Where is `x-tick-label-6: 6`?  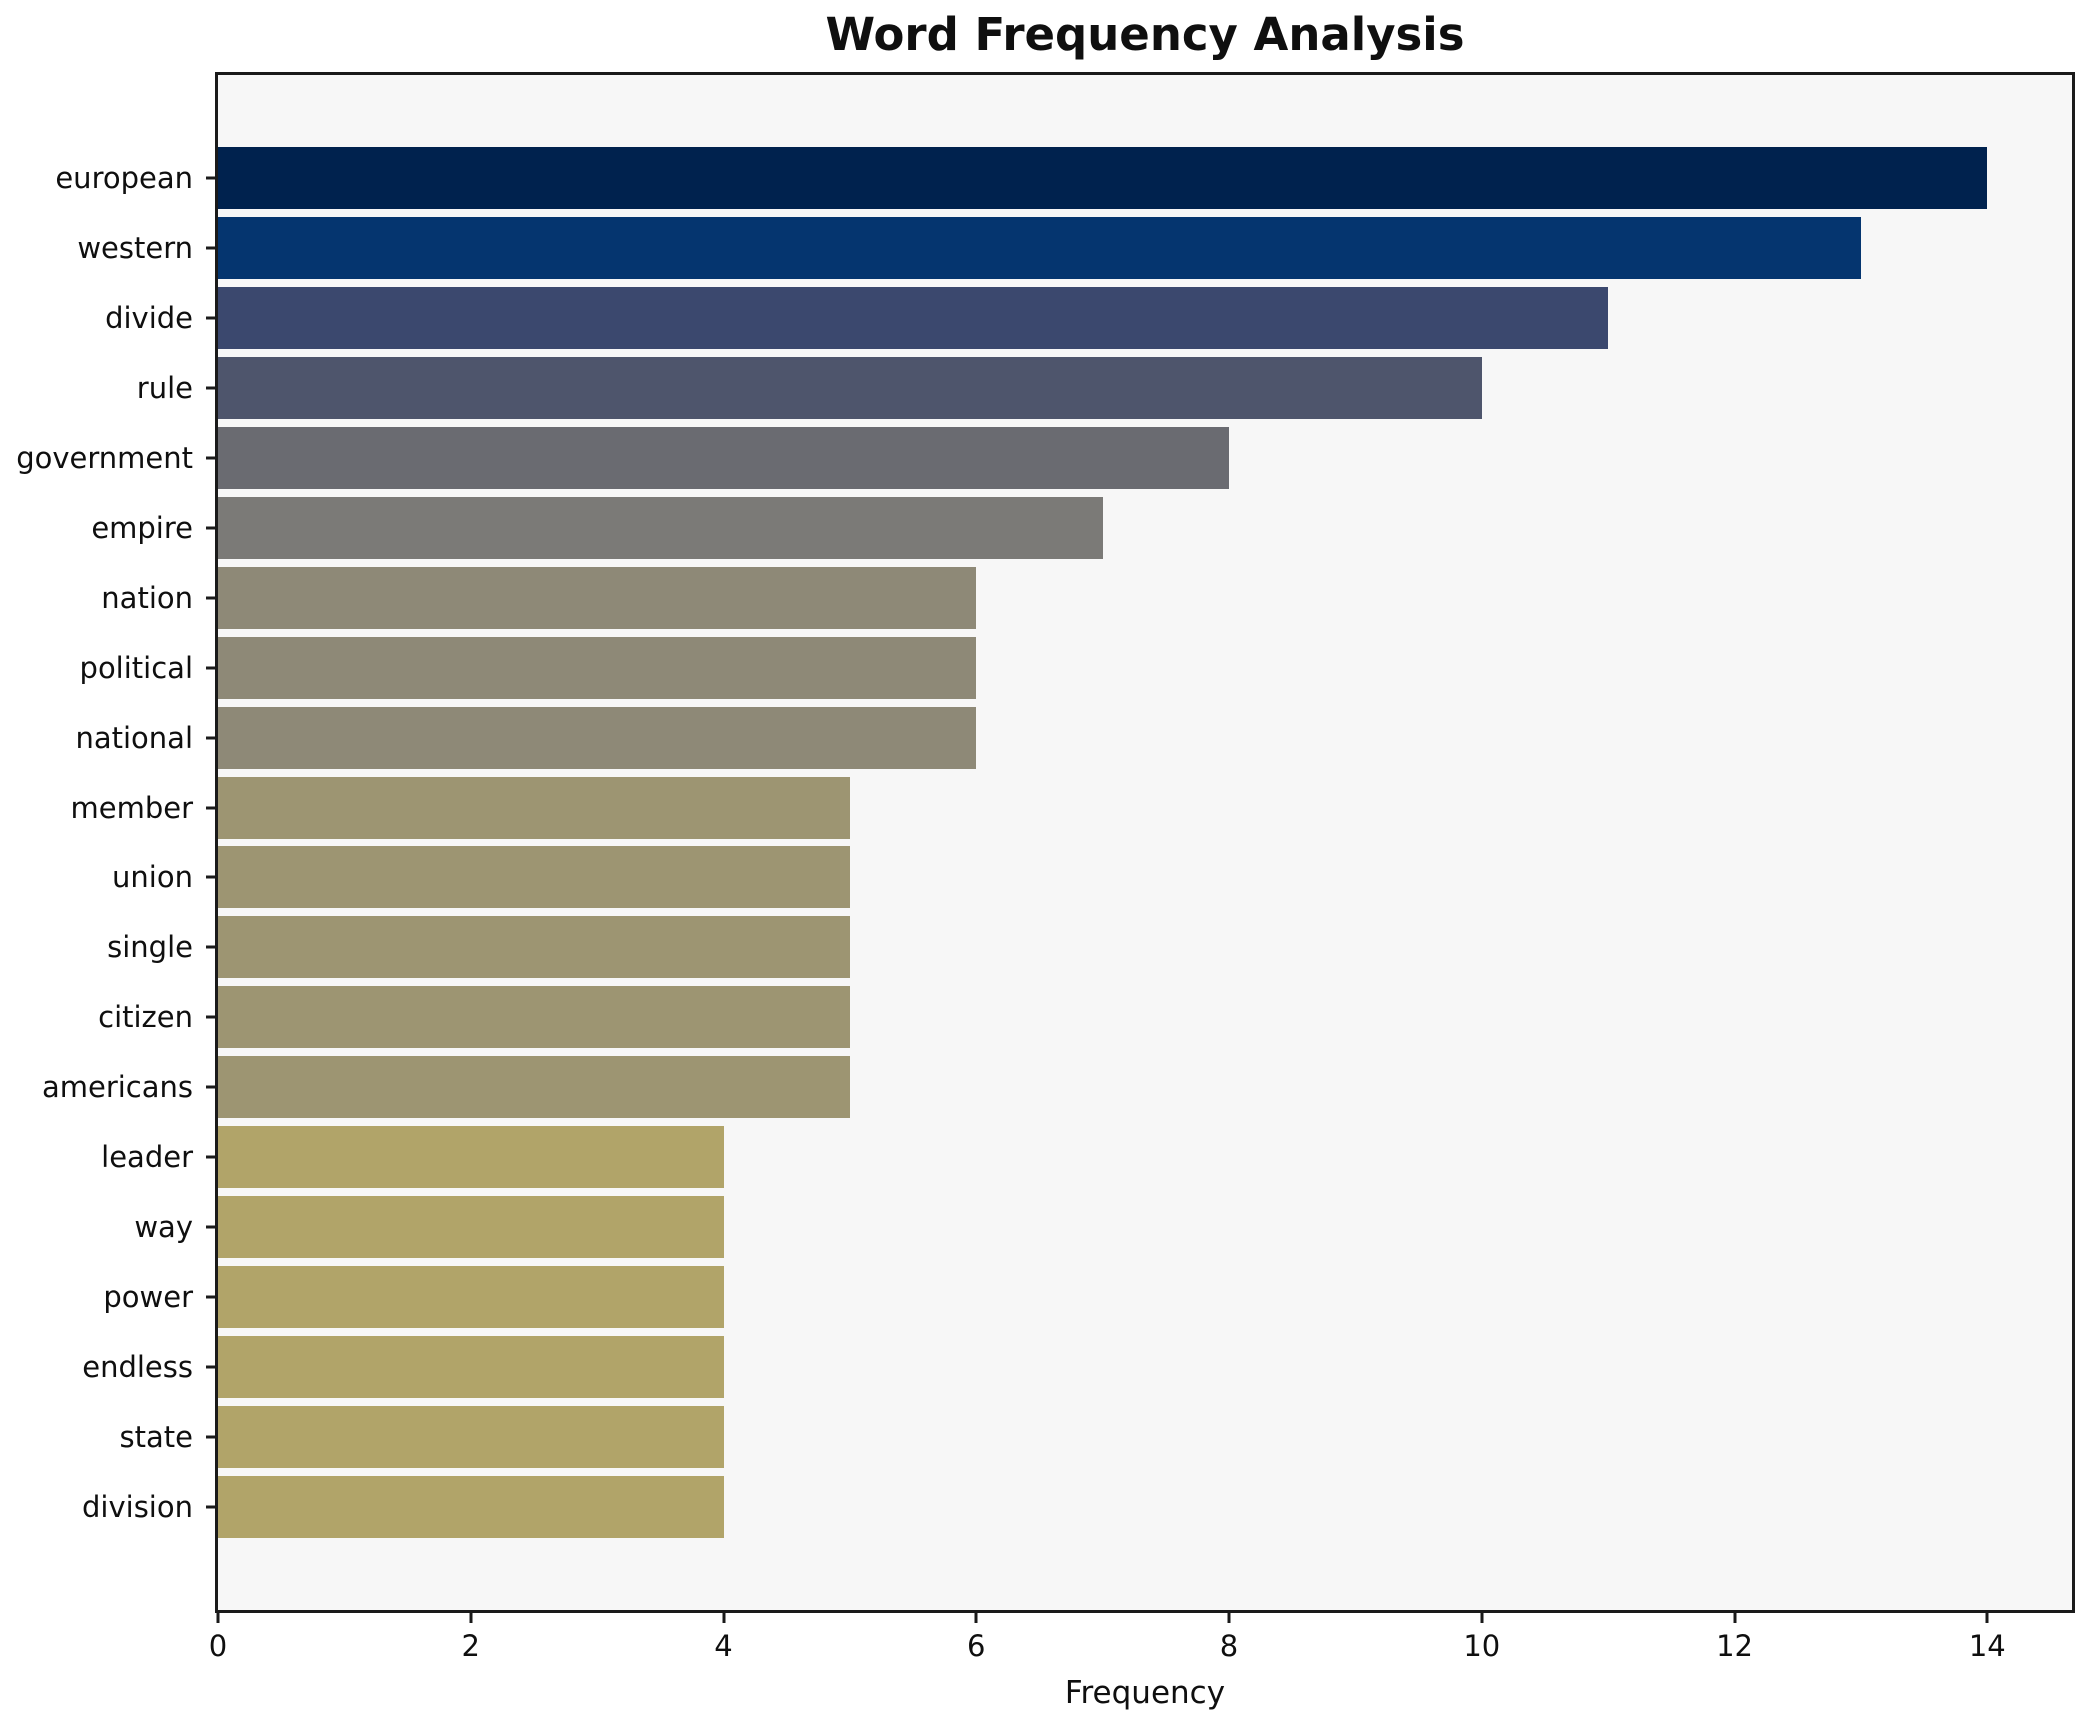 x-tick-label-6: 6 is located at coordinates (976, 1646).